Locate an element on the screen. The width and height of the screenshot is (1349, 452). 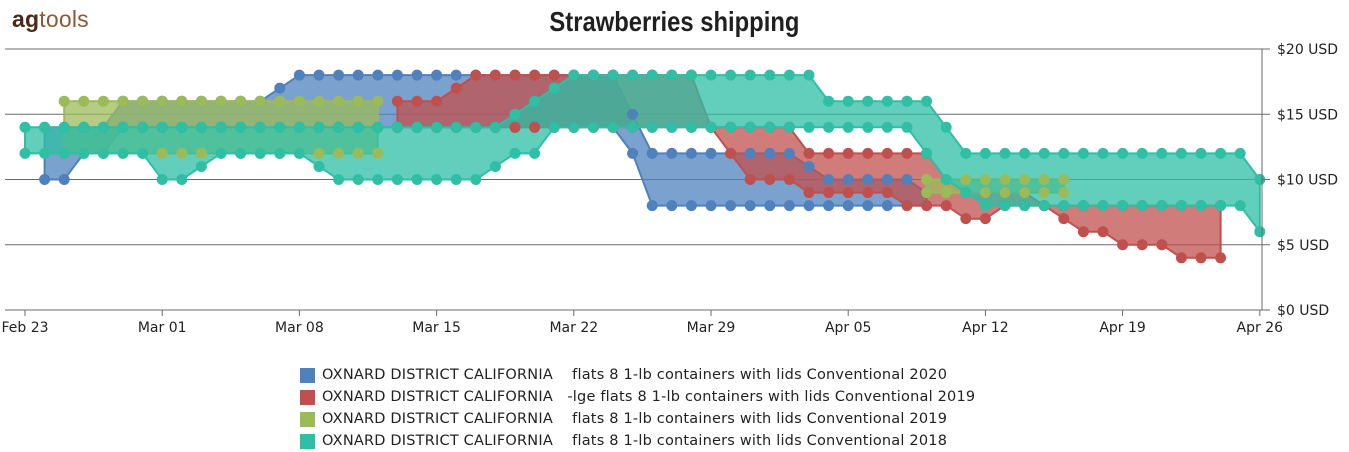
x-tick-label: Feb 23 is located at coordinates (24, 328).